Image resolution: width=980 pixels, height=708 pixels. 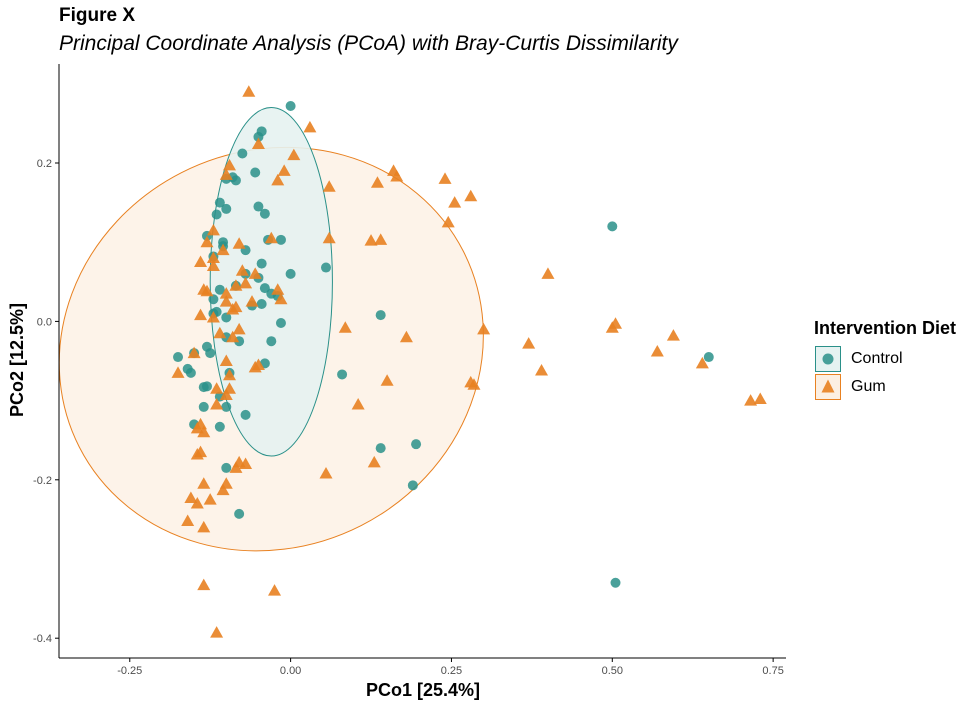 I want to click on y-tick-label: -0.4, so click(x=42, y=639).